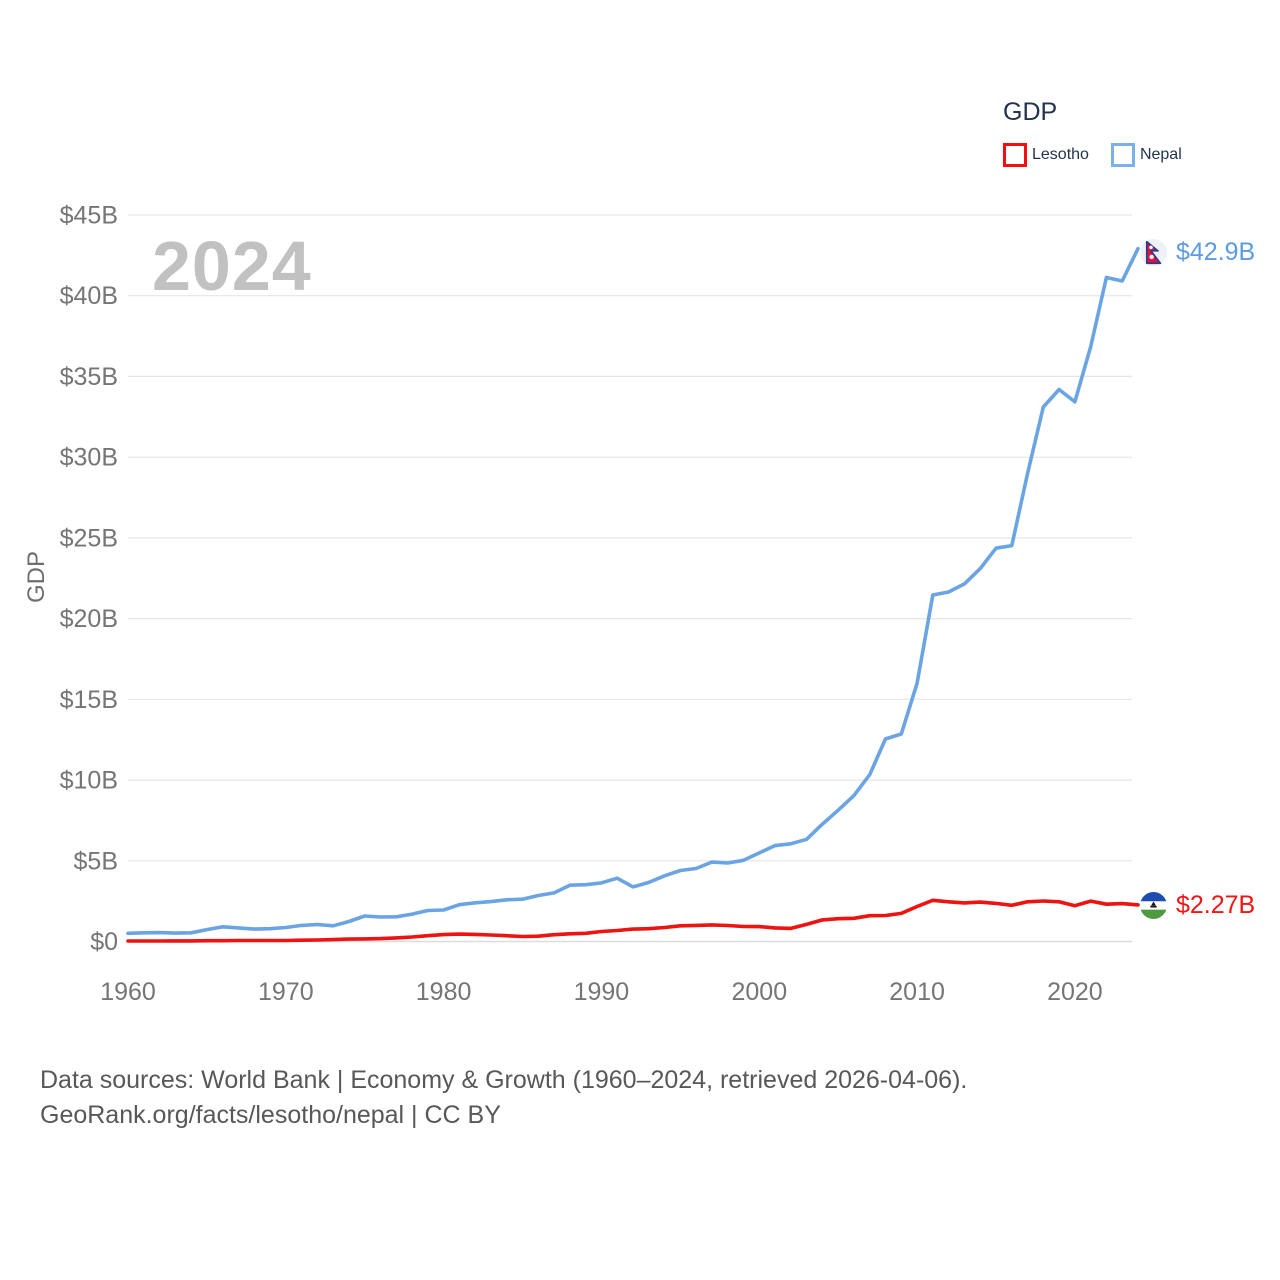  I want to click on y-tick-label: $0, so click(104, 942).